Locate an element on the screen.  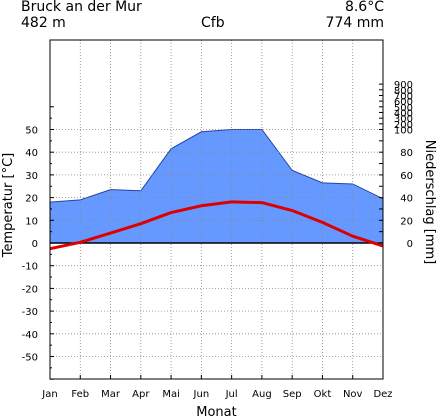
temp-tick-label: 0 is located at coordinates (35, 244).